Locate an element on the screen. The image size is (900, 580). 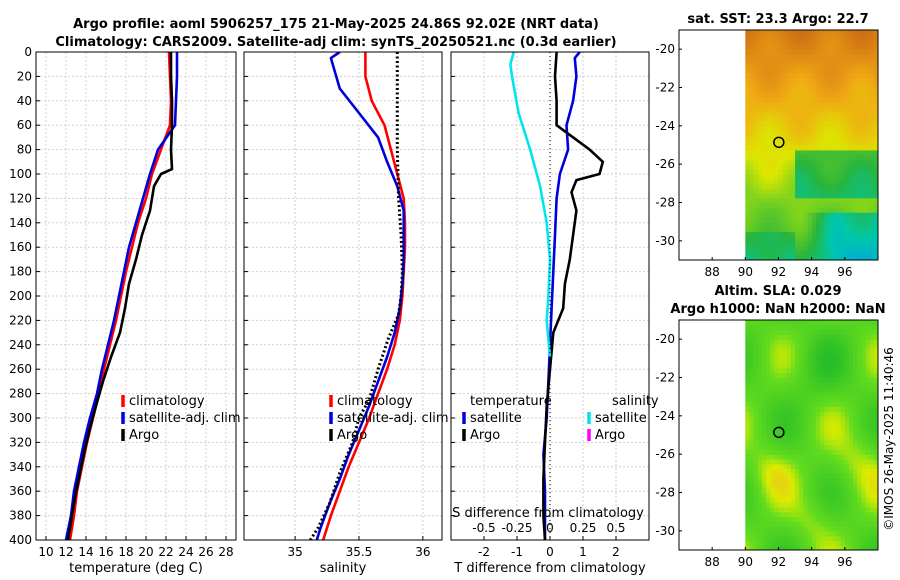
imos-watermark: ©IMOS 26-May-2025 11:40:46 is located at coordinates (889, 439).